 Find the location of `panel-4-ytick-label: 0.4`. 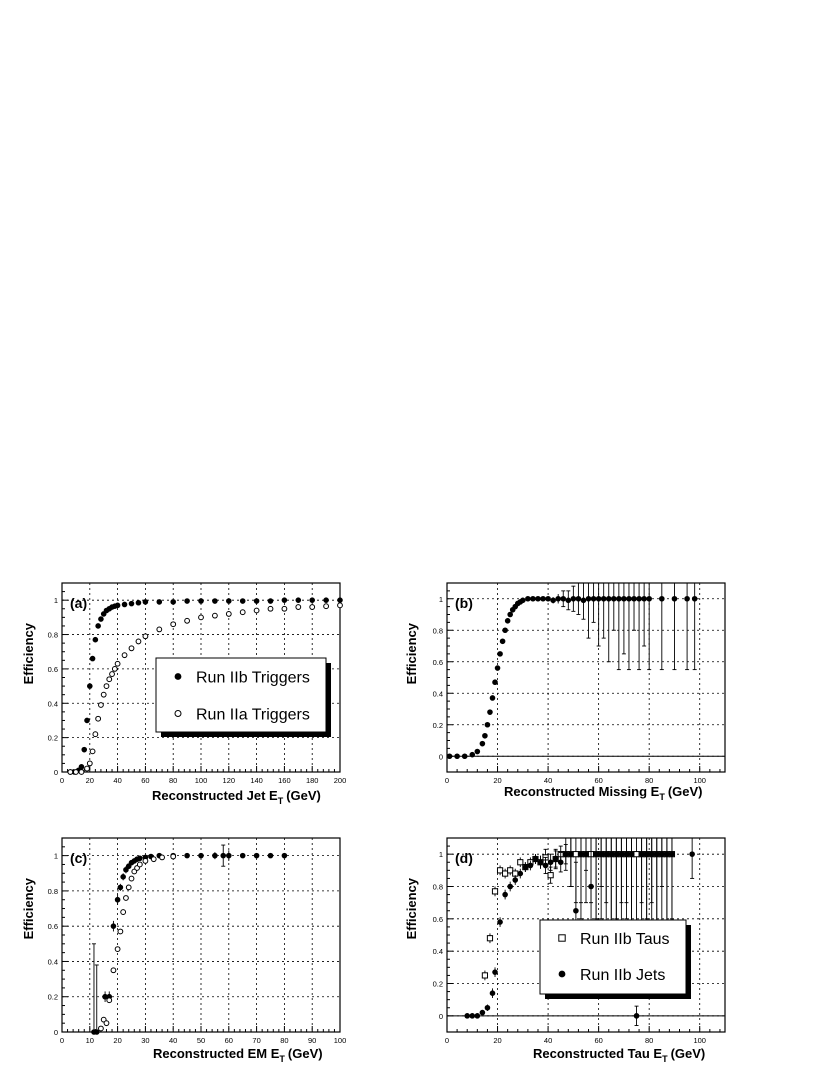

panel-4-ytick-label: 0.4 is located at coordinates (438, 951).